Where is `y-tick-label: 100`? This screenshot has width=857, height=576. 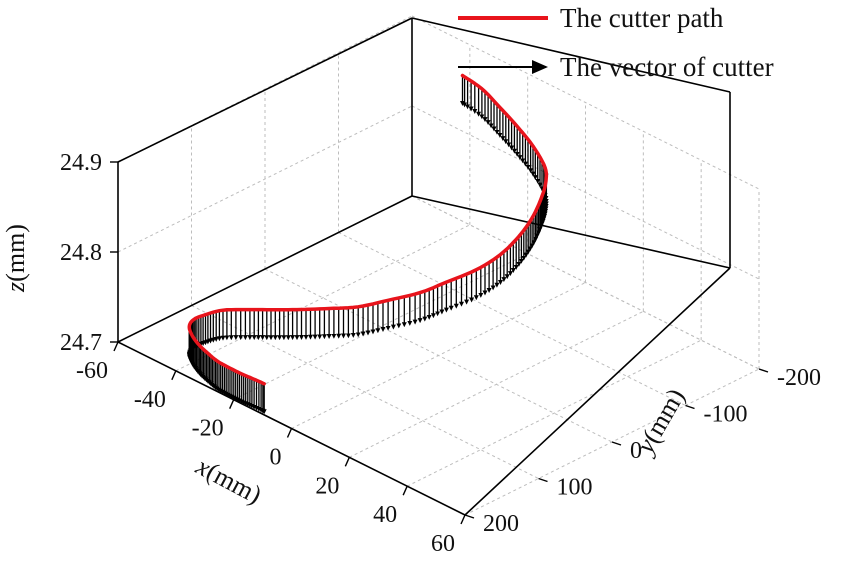
y-tick-label: 100 is located at coordinates (575, 488).